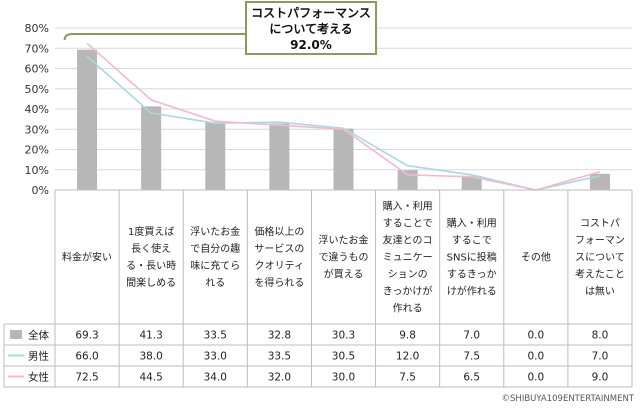 The height and width of the screenshot is (409, 640). I want to click on copyright-text: ©SHIBUYA109ENTERTAINMENT, so click(568, 399).